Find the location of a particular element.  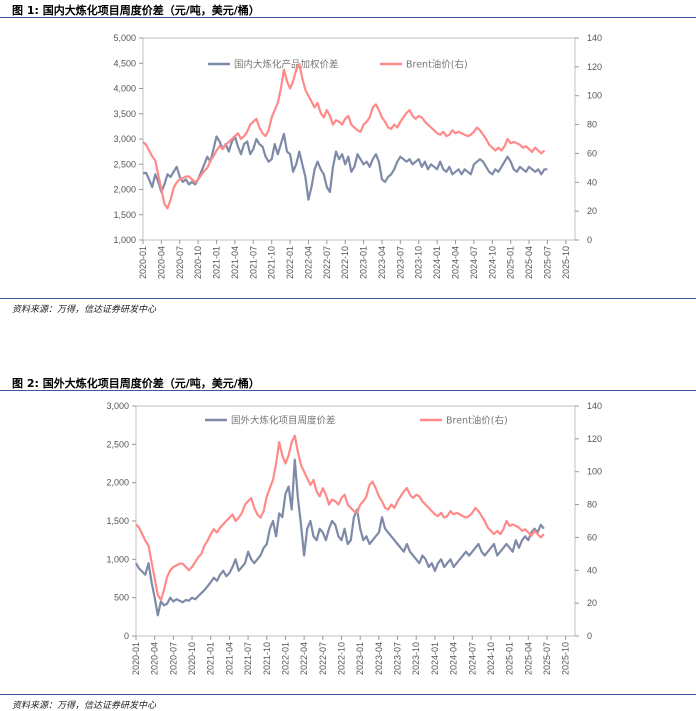

figure-2-title: 图 2: 国外大炼化项目周度价差（元/吨，美元/桶） is located at coordinates (136, 383).